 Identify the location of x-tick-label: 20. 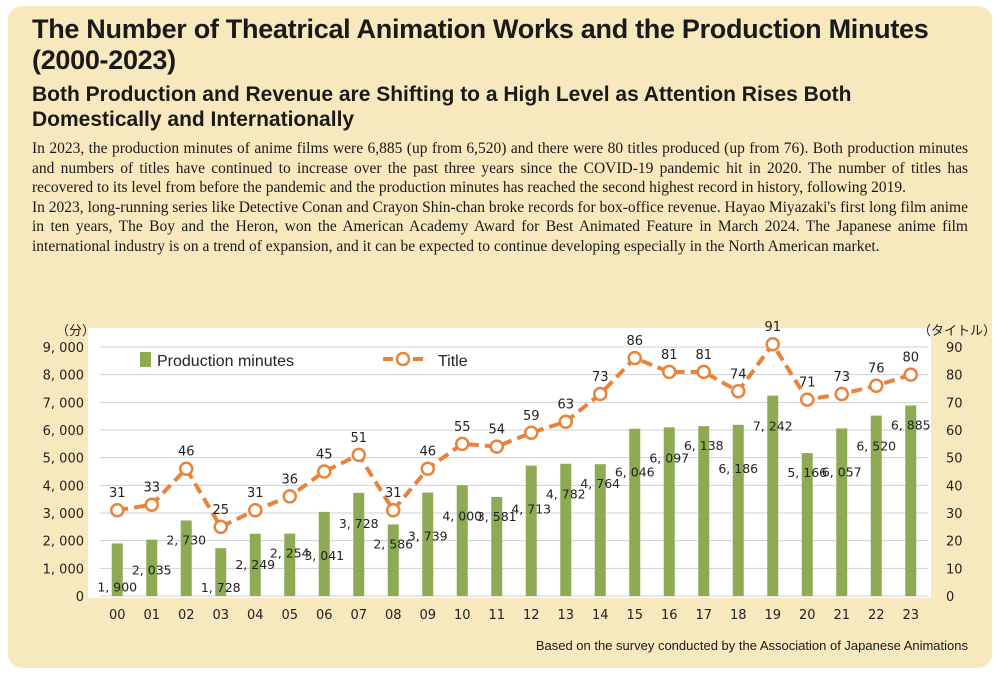
(807, 615).